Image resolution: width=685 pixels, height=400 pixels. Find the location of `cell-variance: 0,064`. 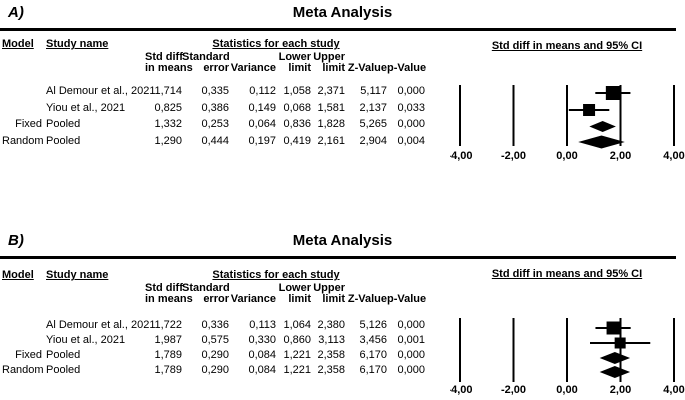

cell-variance: 0,064 is located at coordinates (262, 124).